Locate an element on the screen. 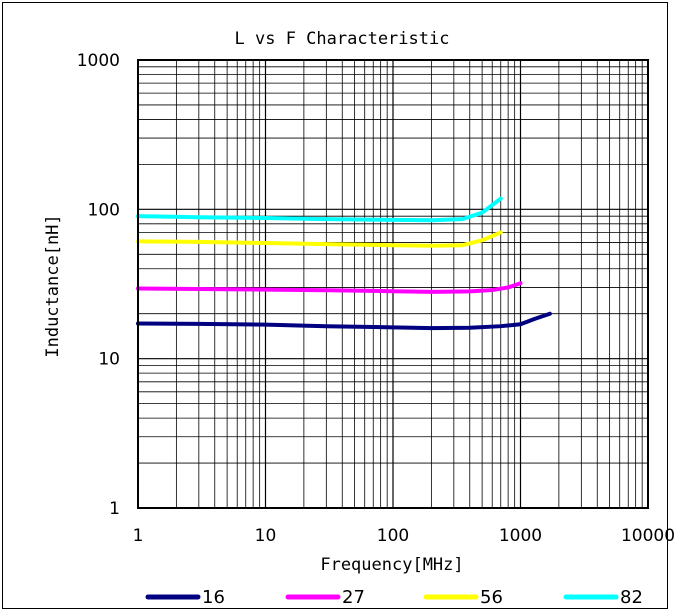 The image size is (676, 614). y-axis-label: Inductance[nH] is located at coordinates (53, 285).